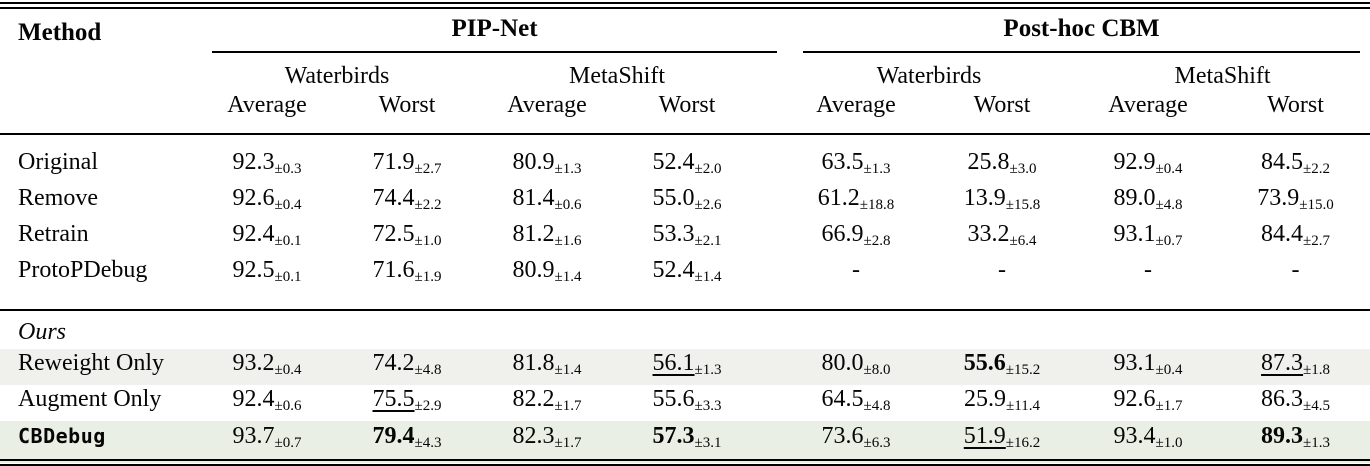 The width and height of the screenshot is (1370, 466). I want to click on value-cell: 71.6±1.9, so click(407, 283).